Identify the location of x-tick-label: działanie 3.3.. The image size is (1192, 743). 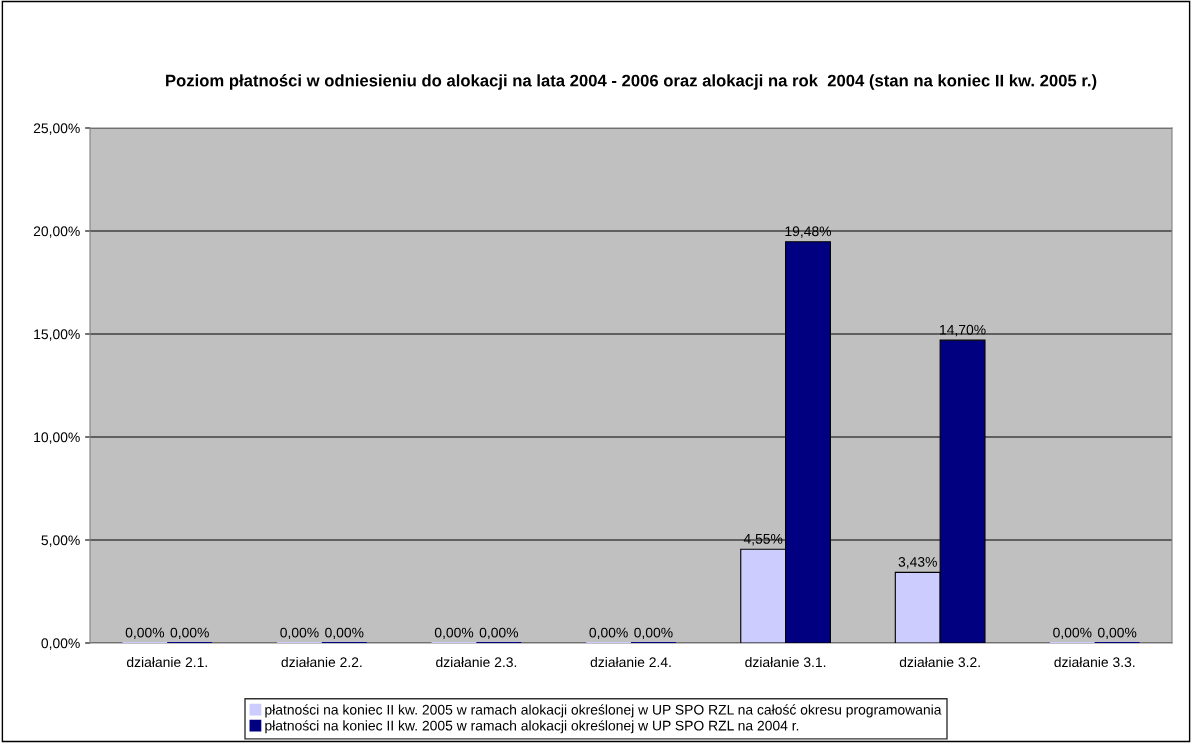
(1094, 662).